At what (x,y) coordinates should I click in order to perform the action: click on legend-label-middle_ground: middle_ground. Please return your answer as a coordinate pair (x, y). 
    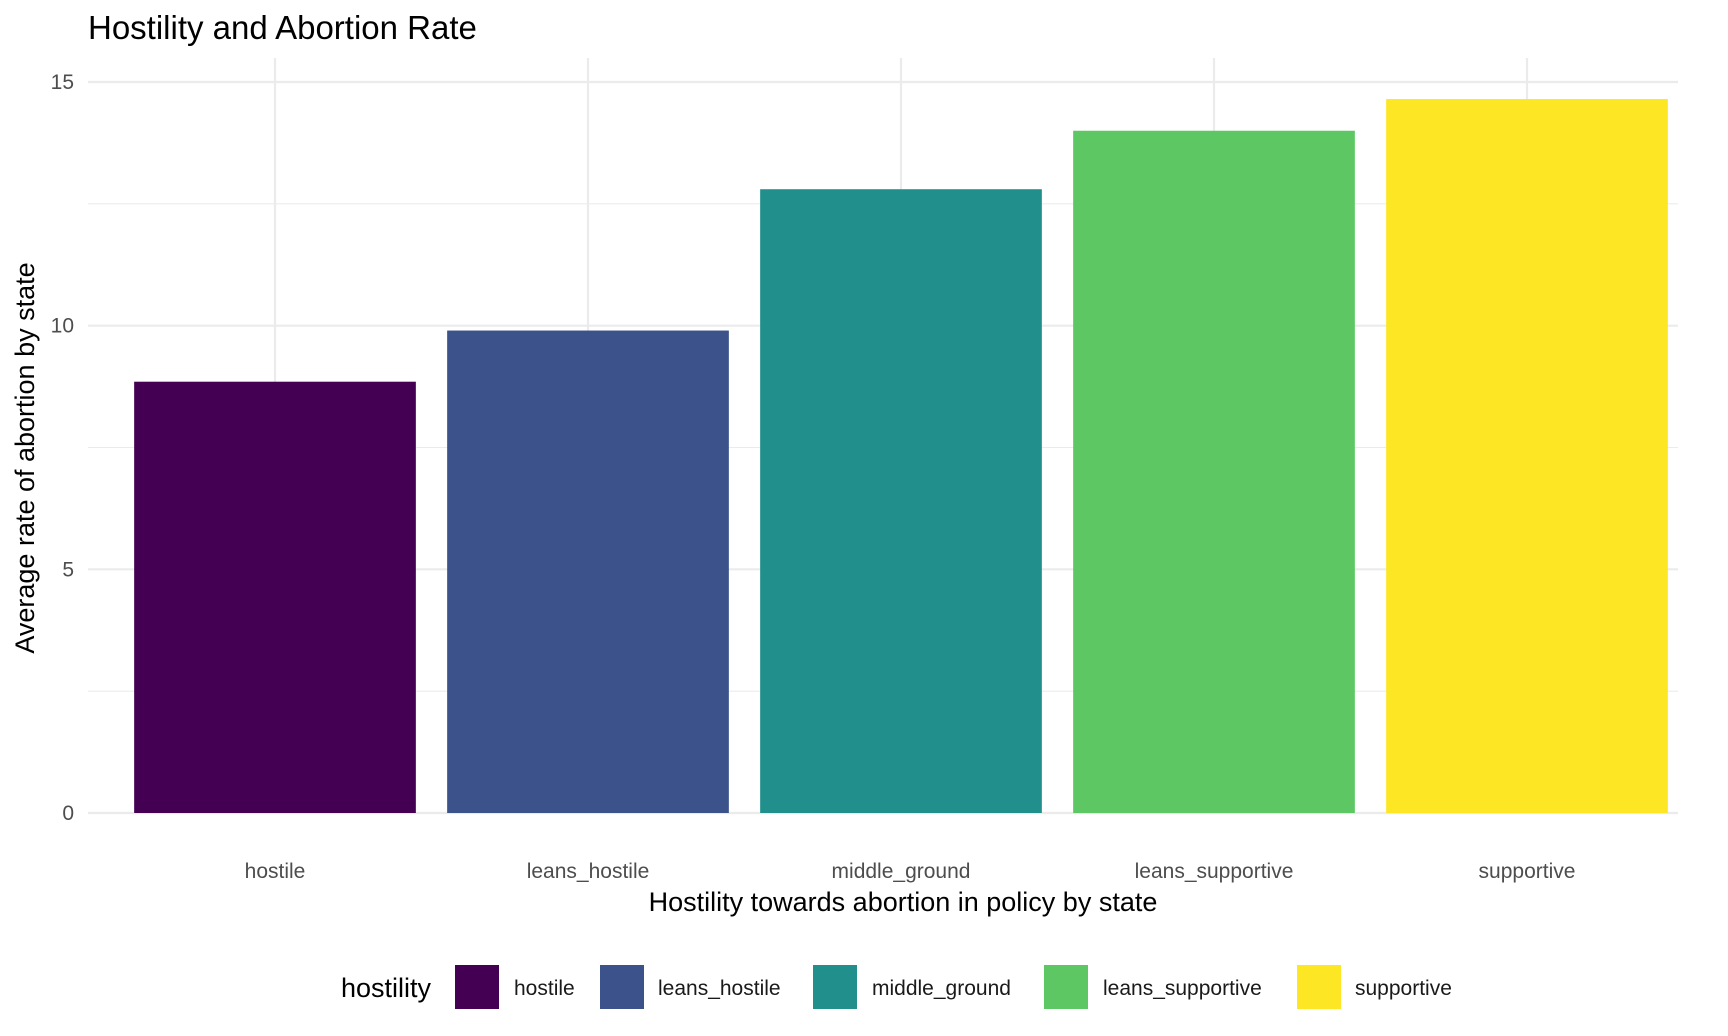
    Looking at the image, I should click on (941, 988).